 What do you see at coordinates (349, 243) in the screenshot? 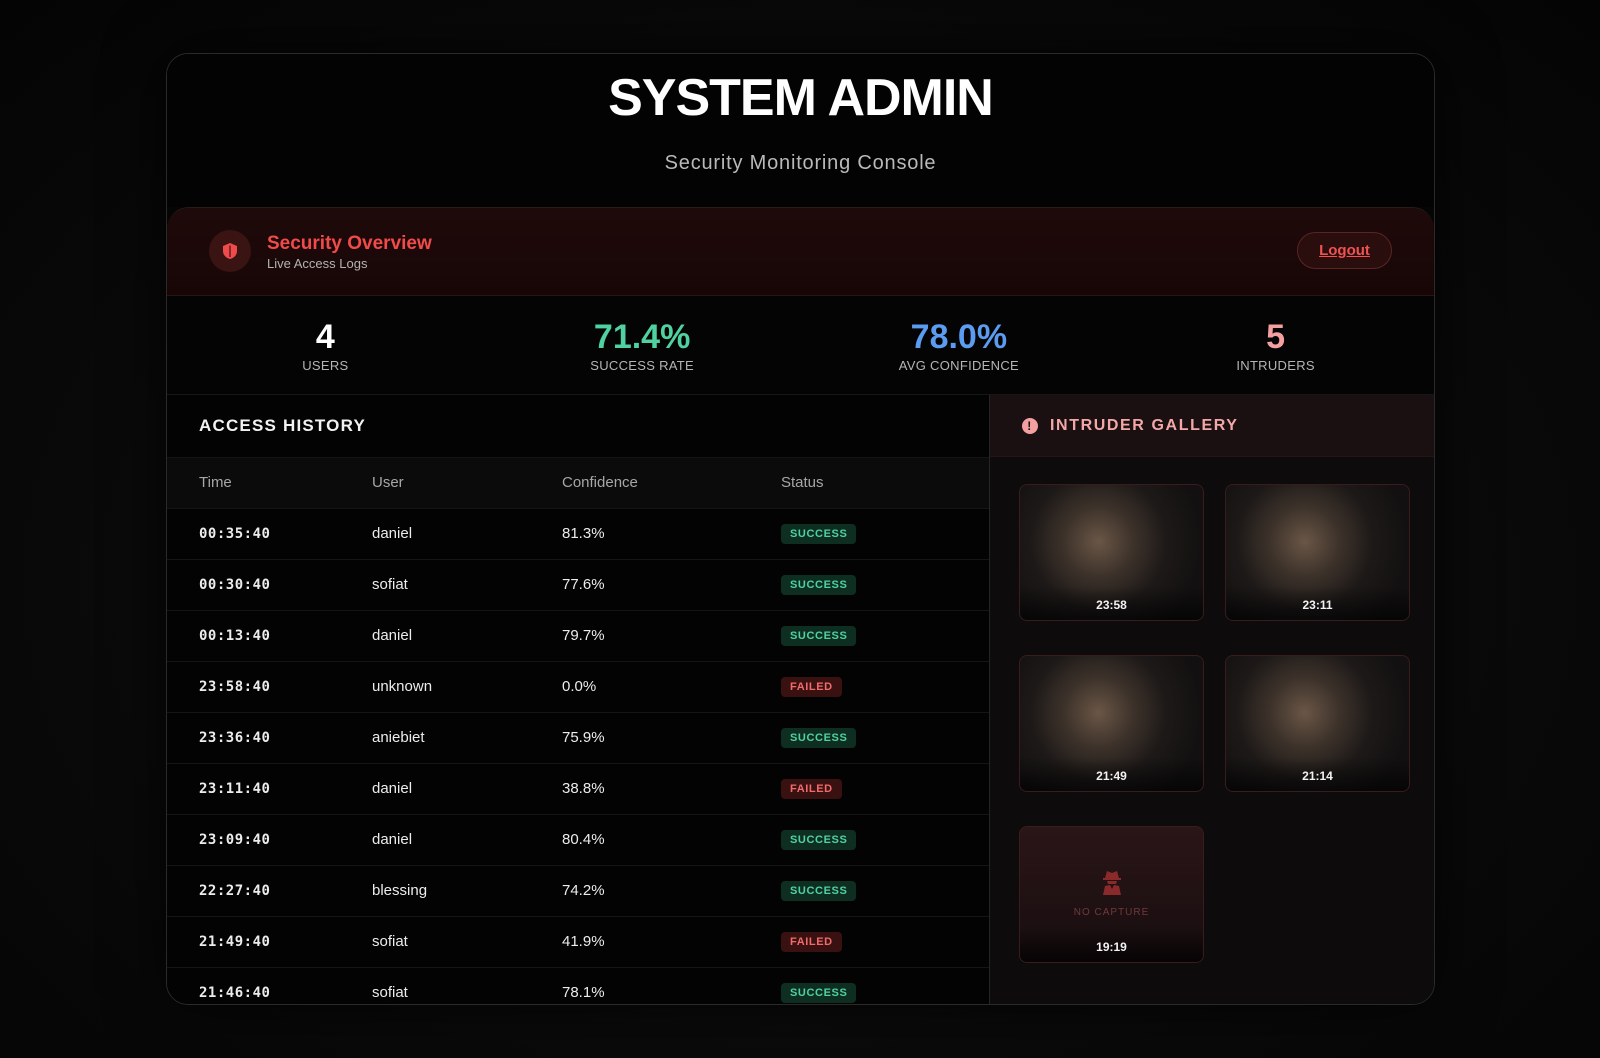
I see `overview-title: Security Overview` at bounding box center [349, 243].